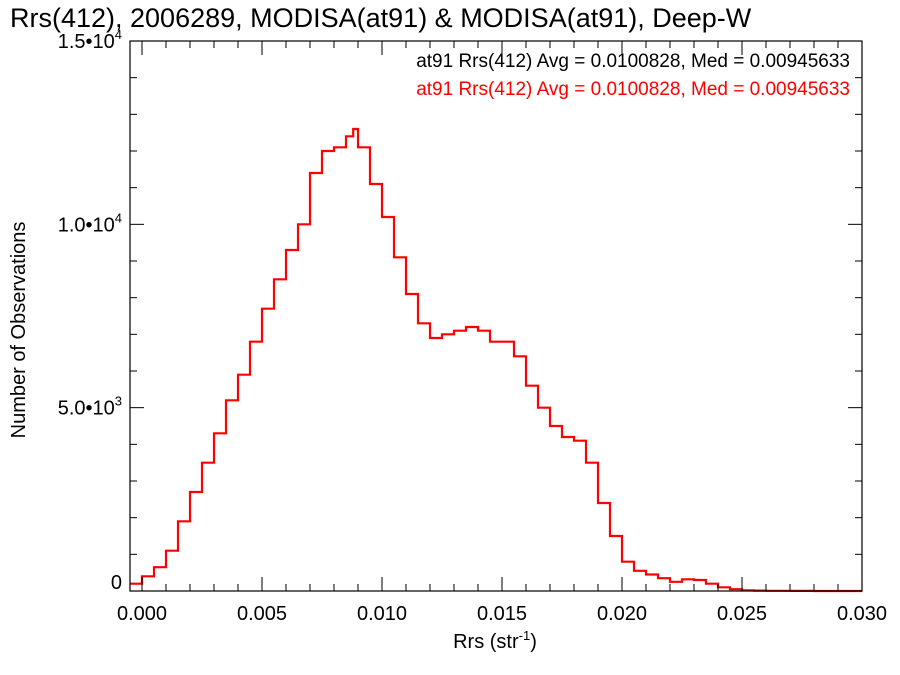  What do you see at coordinates (382, 614) in the screenshot?
I see `x-tick-label: 0.010` at bounding box center [382, 614].